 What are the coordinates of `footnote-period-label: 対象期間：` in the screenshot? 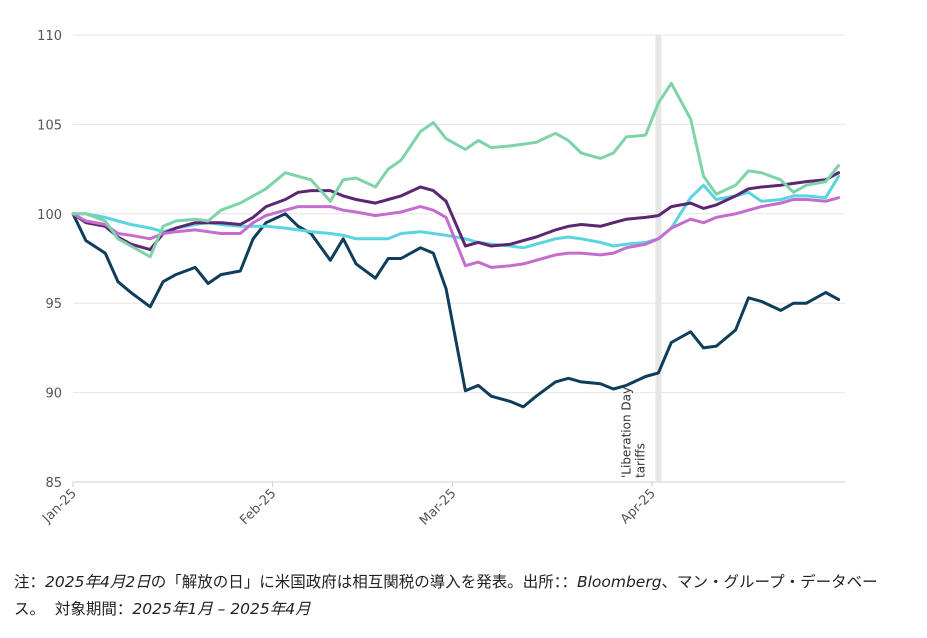 It's located at (93, 609).